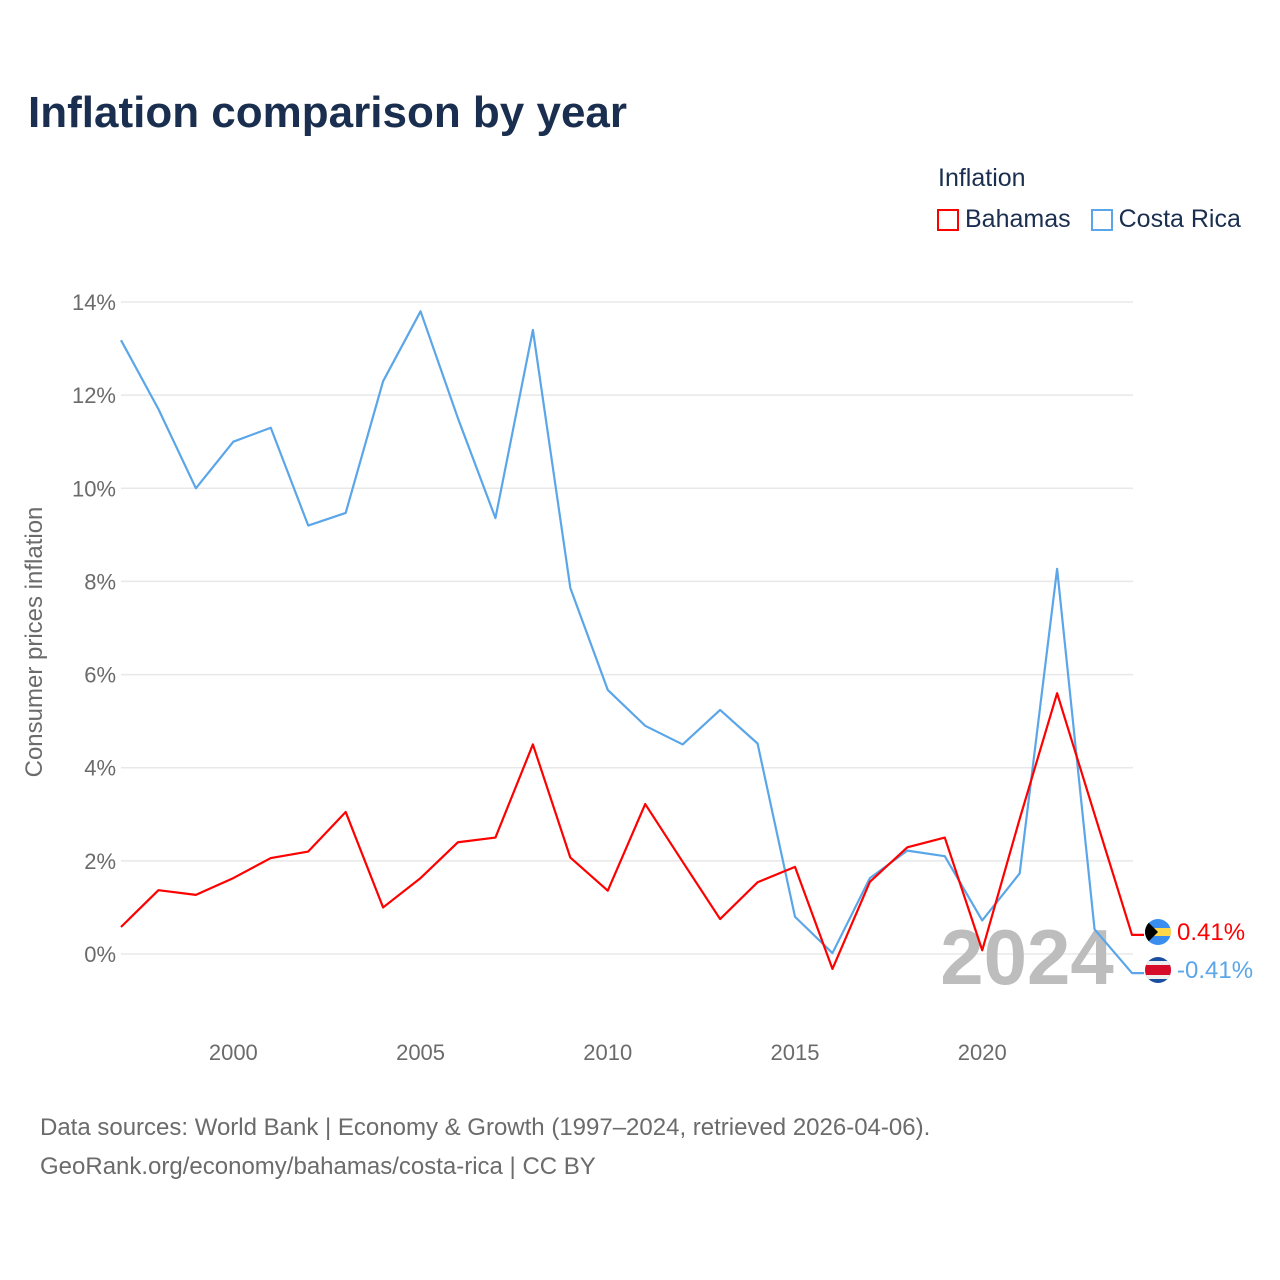 This screenshot has height=1280, width=1280. I want to click on legend-label: Bahamas, so click(1018, 219).